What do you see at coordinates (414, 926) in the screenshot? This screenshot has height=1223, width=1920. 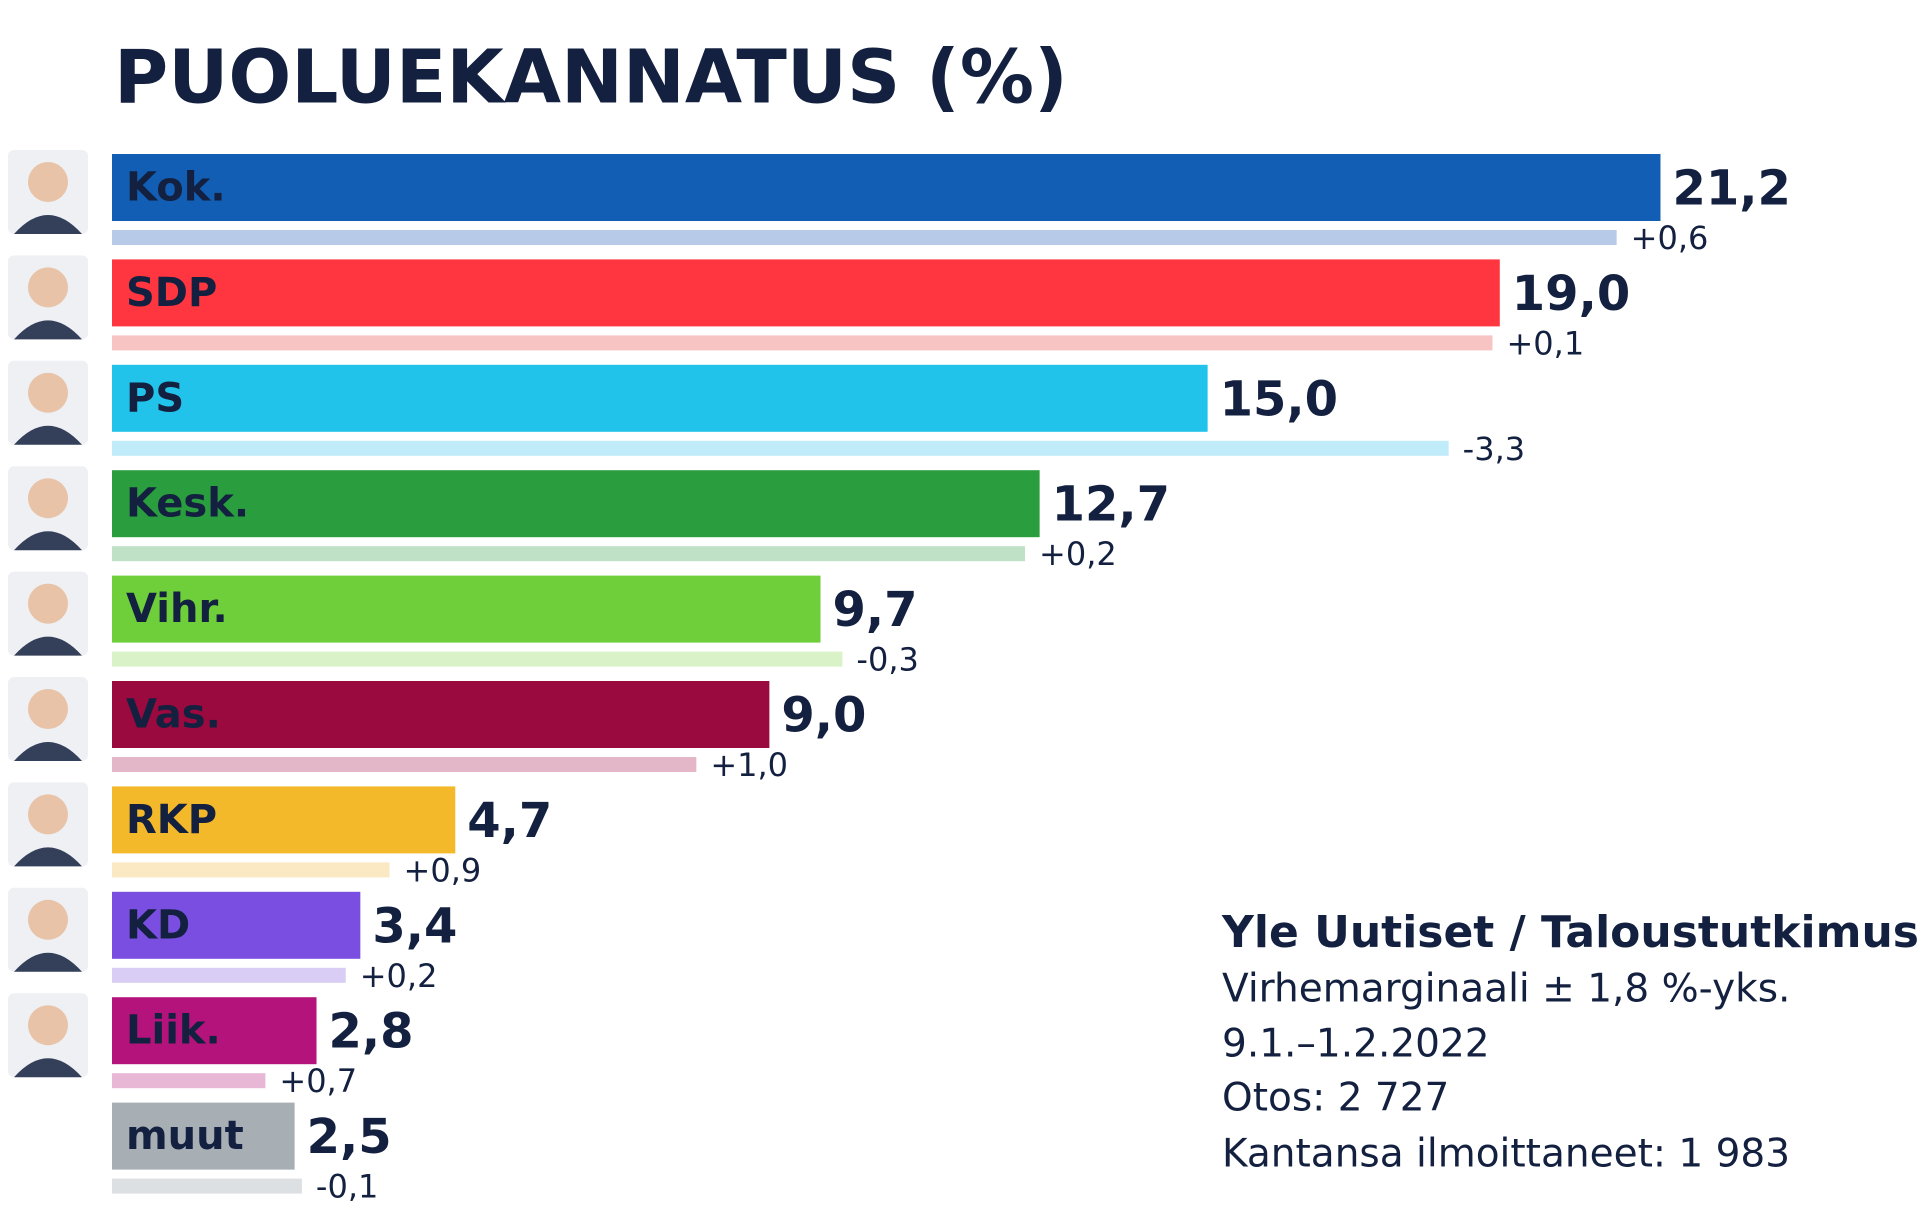 I see `value-label: 3,4` at bounding box center [414, 926].